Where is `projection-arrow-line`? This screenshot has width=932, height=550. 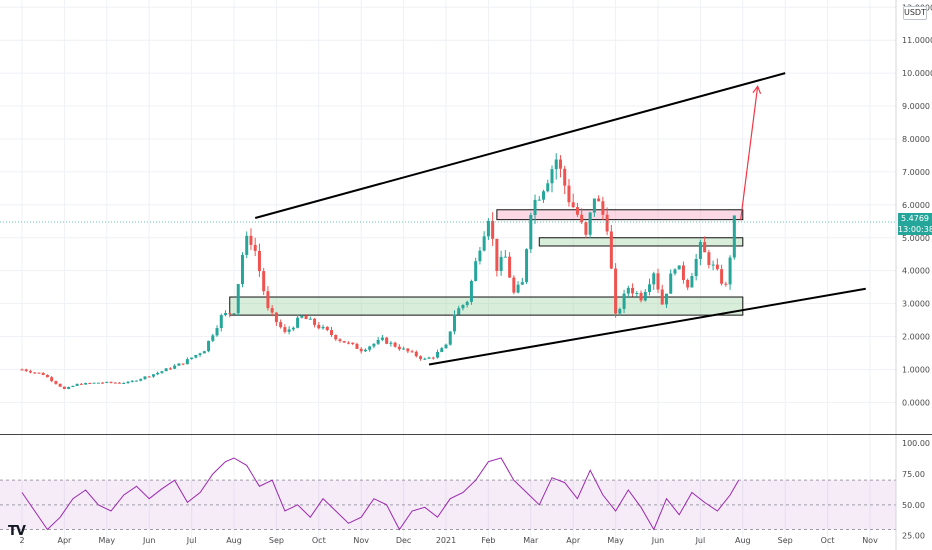 projection-arrow-line is located at coordinates (749, 153).